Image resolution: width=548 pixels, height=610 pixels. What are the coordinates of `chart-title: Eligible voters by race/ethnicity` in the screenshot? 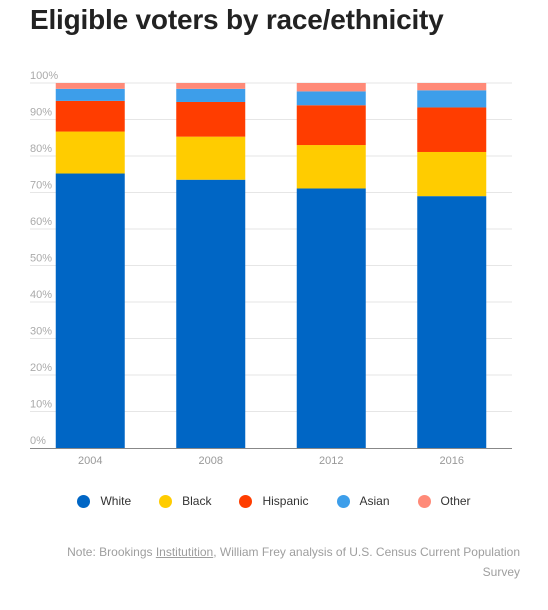 It's located at (237, 19).